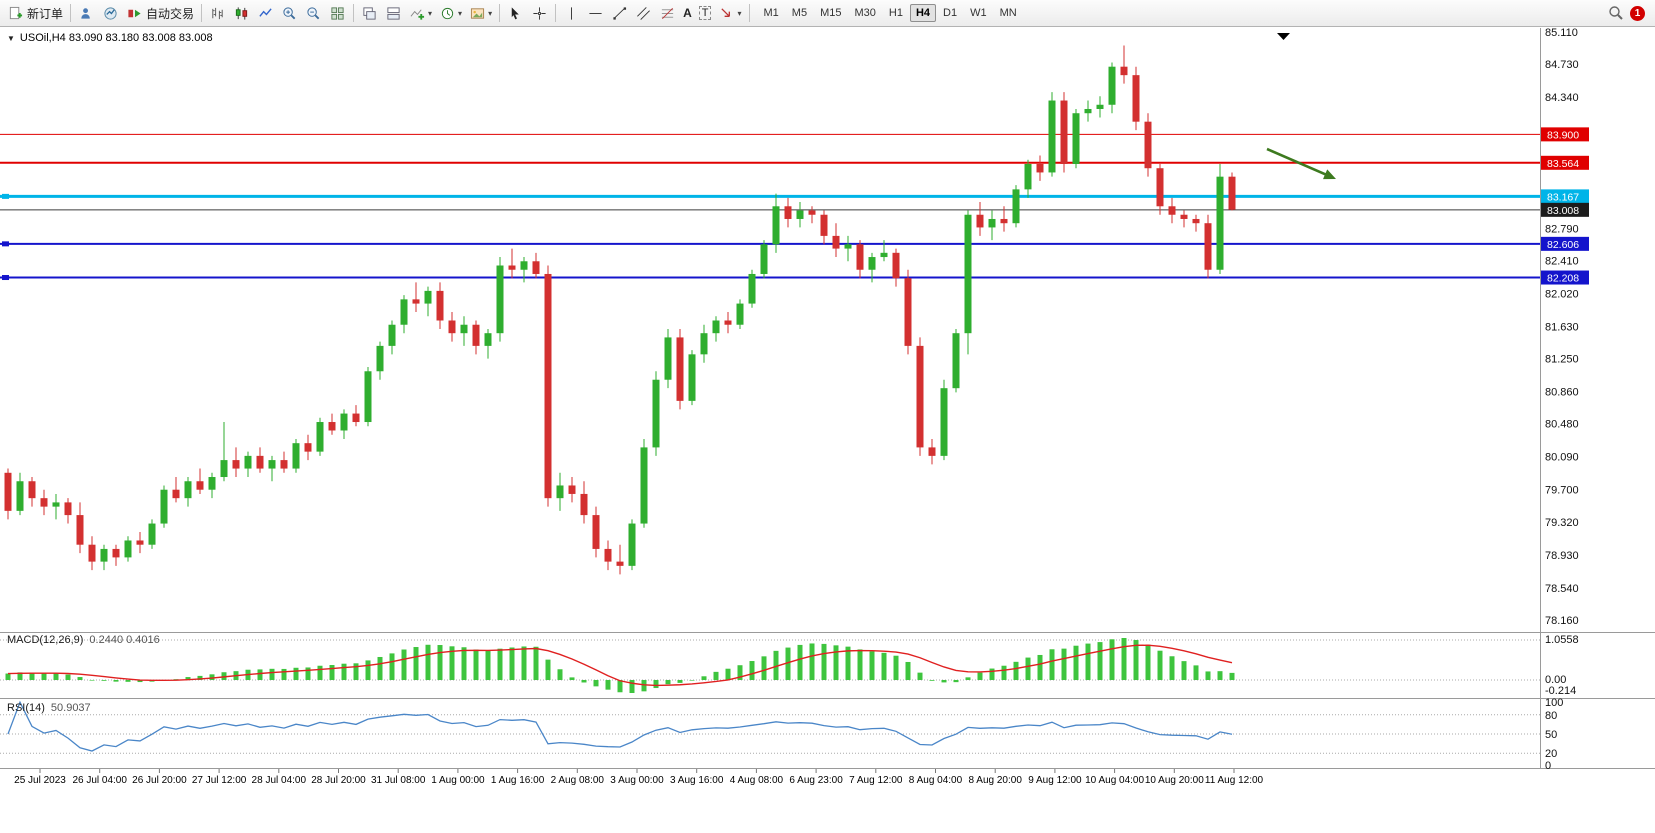 The height and width of the screenshot is (833, 1655). What do you see at coordinates (86, 13) in the screenshot?
I see `market-watch-button` at bounding box center [86, 13].